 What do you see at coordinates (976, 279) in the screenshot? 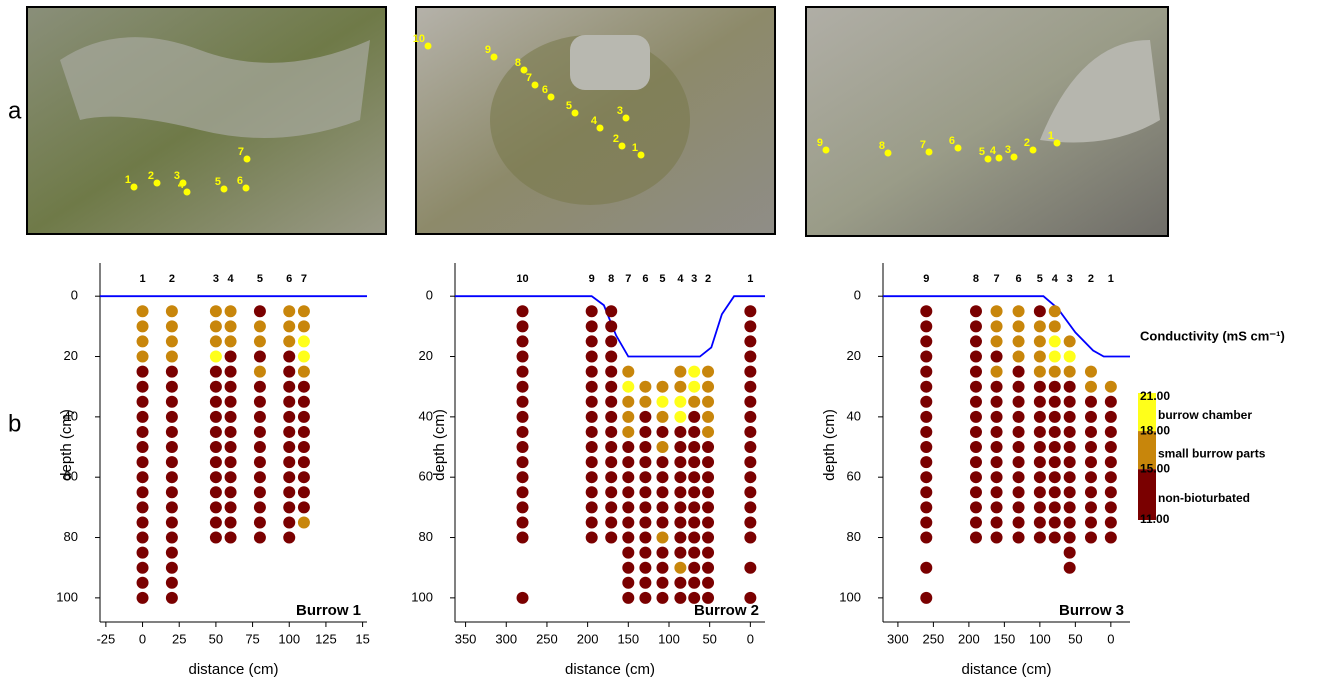
I see `column-label: 8` at bounding box center [976, 279].